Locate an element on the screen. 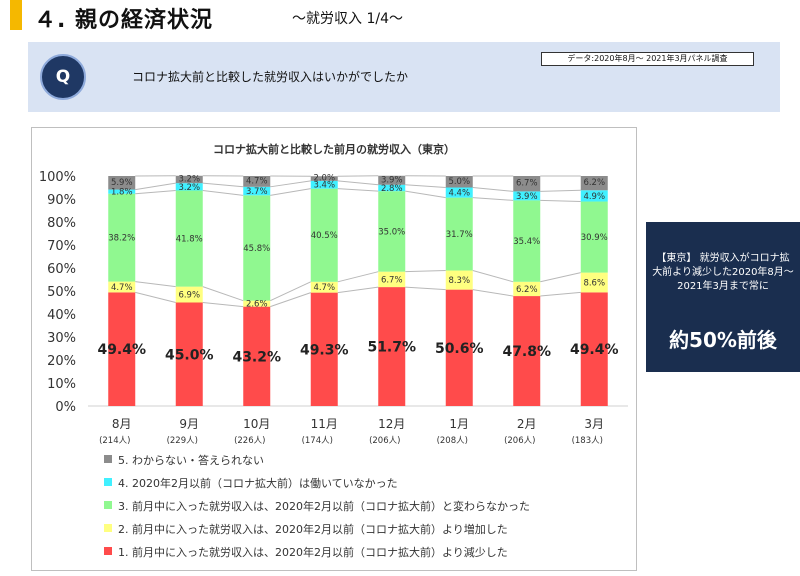  data-label: 2.0% is located at coordinates (324, 179).